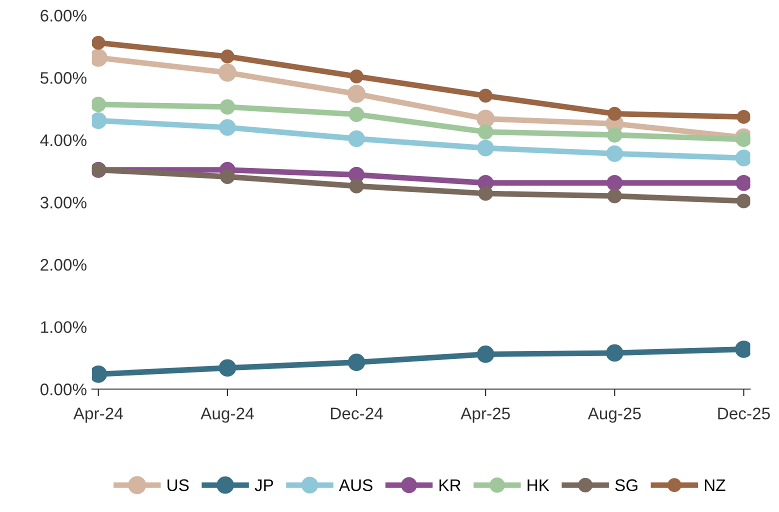  I want to click on y-tick-label: 2.00%, so click(63, 264).